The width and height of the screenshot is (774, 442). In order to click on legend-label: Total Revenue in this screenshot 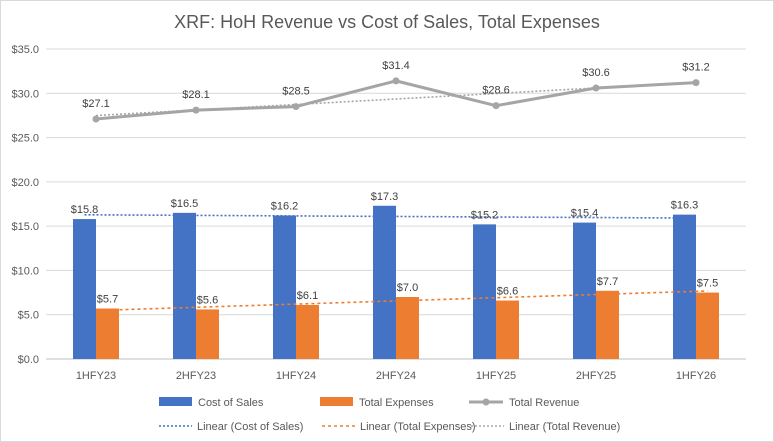, I will do `click(544, 403)`.